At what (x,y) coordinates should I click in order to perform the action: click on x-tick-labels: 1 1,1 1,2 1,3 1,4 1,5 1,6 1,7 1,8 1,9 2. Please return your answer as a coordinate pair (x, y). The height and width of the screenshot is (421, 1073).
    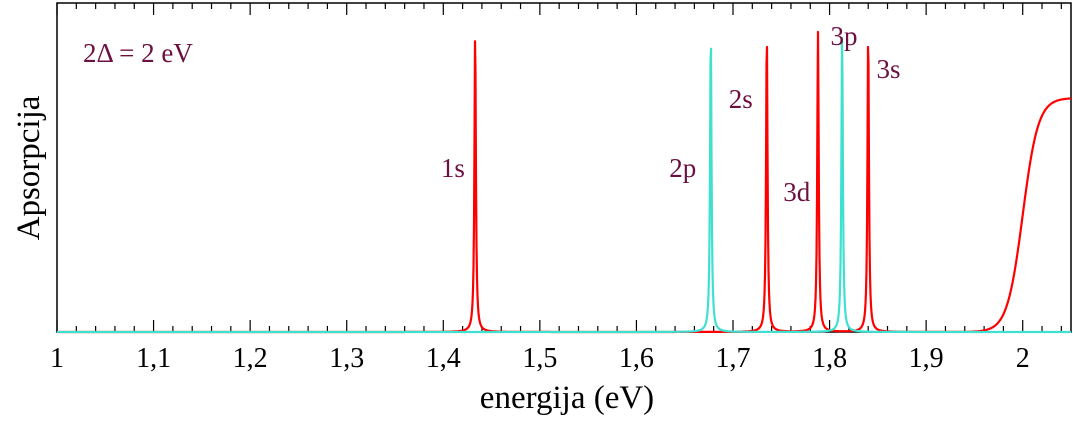
    Looking at the image, I should click on (540, 358).